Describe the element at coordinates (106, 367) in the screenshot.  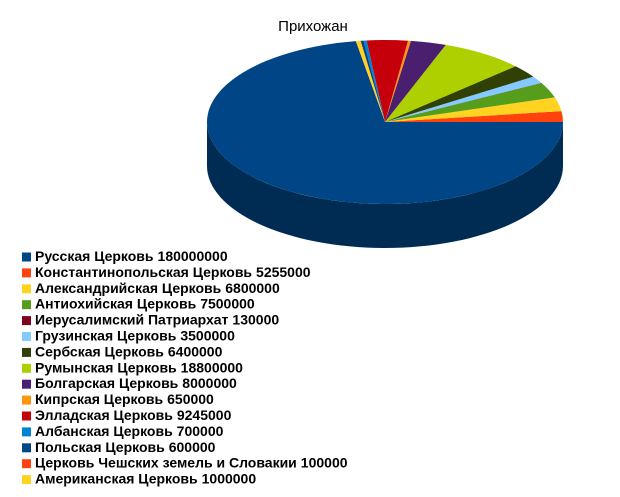
I see `legend-name: Румынская Церковь` at that location.